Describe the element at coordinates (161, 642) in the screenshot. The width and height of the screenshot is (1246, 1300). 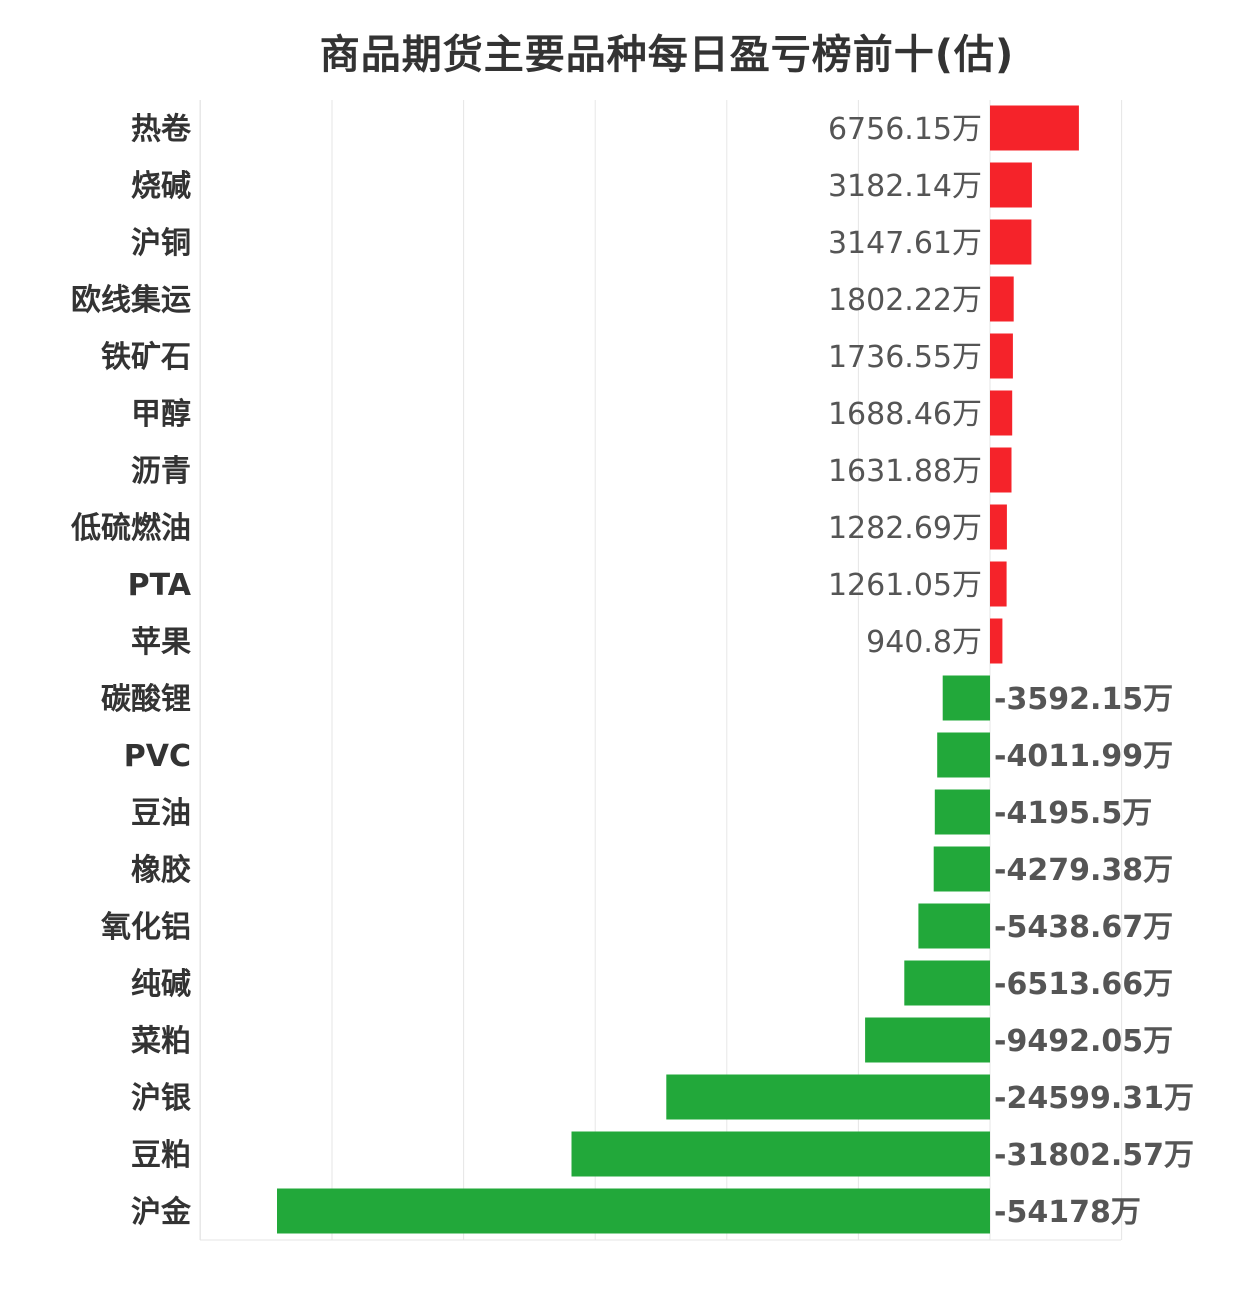
I see `category-label: 苹果` at that location.